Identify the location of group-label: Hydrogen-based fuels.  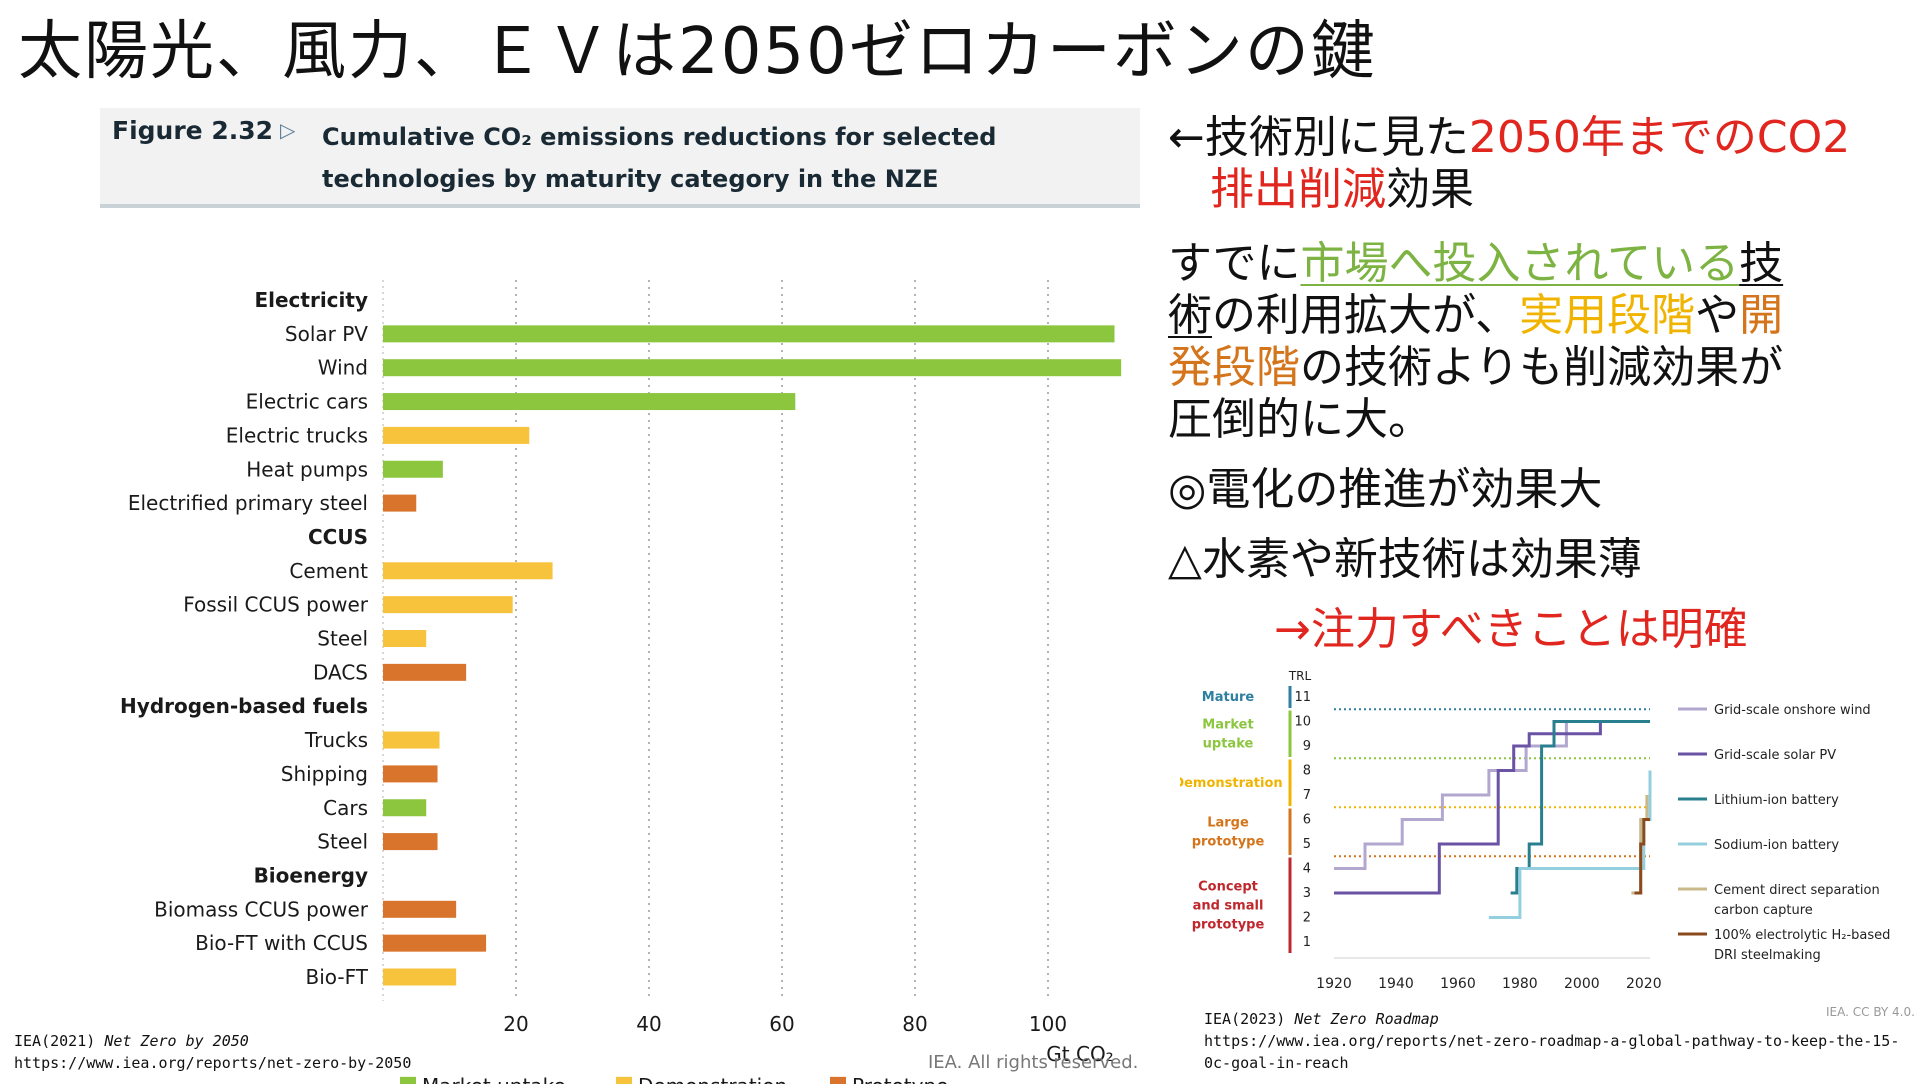
(244, 706).